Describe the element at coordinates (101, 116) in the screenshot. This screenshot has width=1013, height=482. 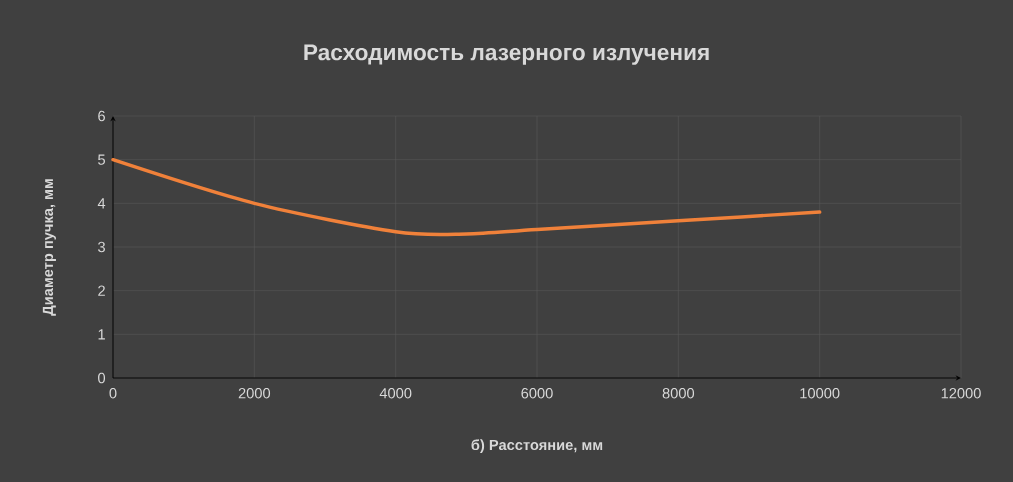
I see `y-tick-label: 6` at that location.